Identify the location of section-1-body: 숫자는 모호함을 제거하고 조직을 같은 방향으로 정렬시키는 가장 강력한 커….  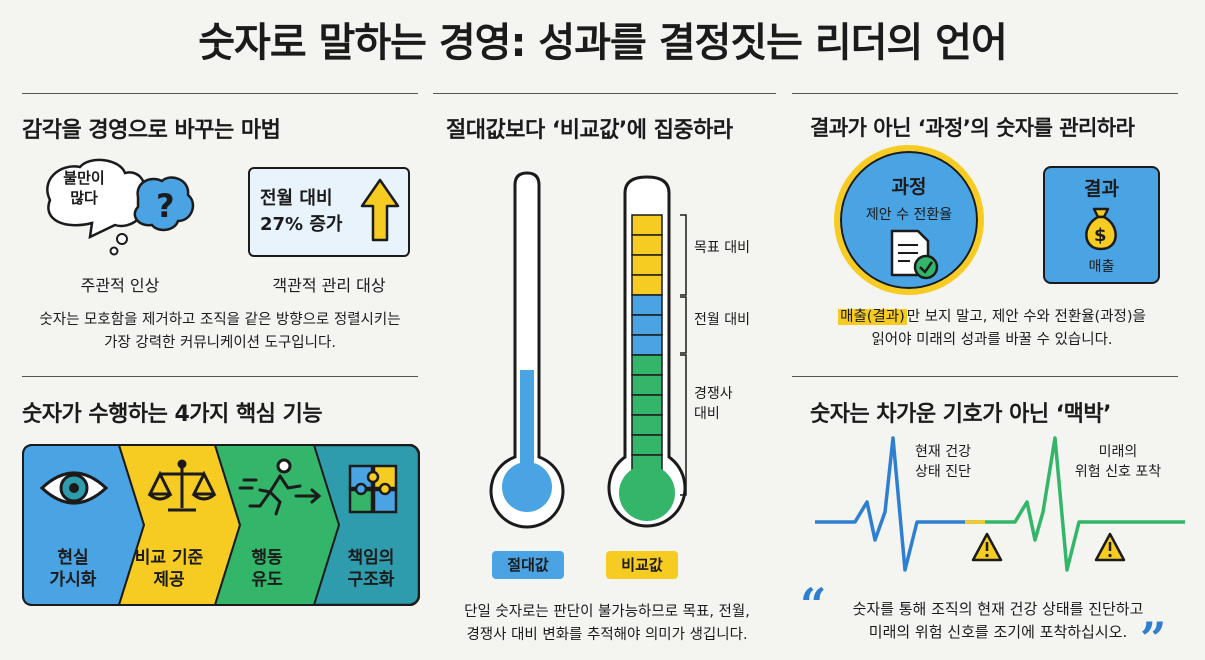
(220, 332).